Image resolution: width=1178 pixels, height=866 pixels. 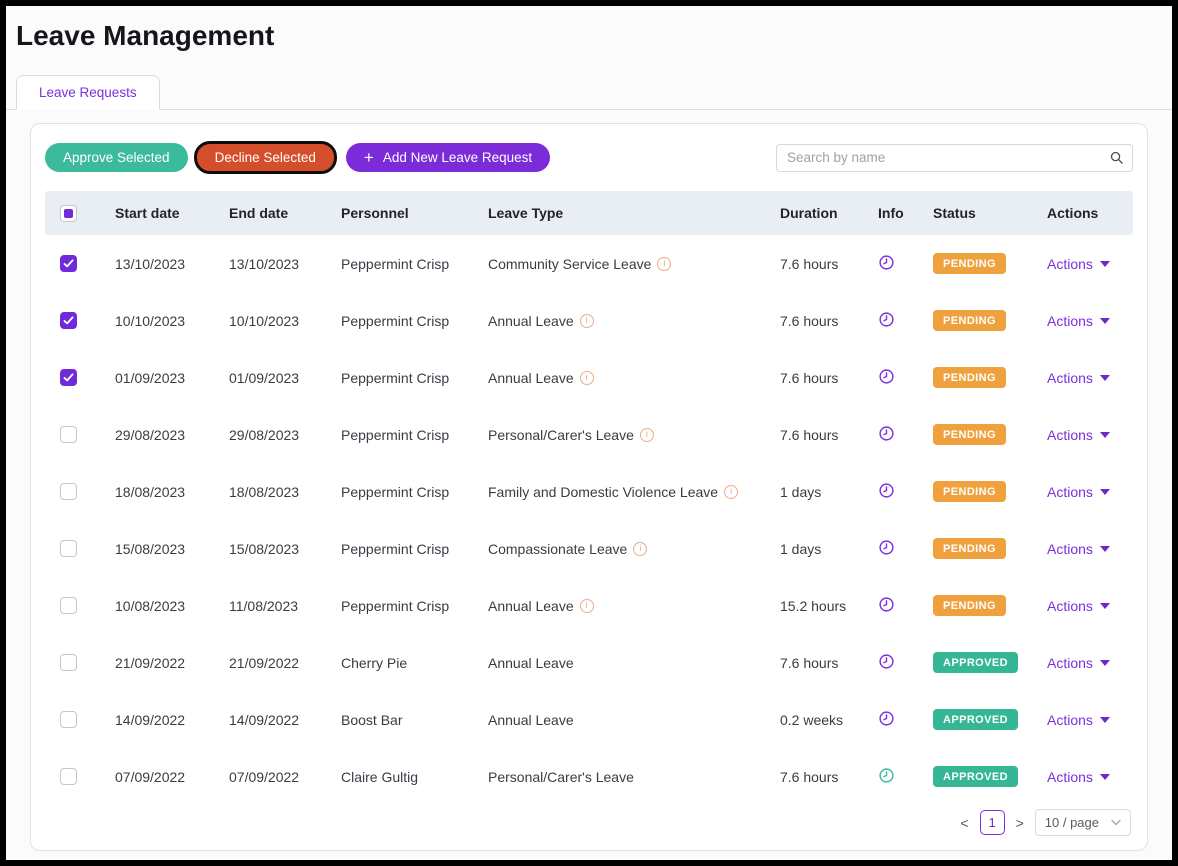 What do you see at coordinates (634, 492) in the screenshot?
I see `leave-type-cell: Family and Domestic Violence Leave i` at bounding box center [634, 492].